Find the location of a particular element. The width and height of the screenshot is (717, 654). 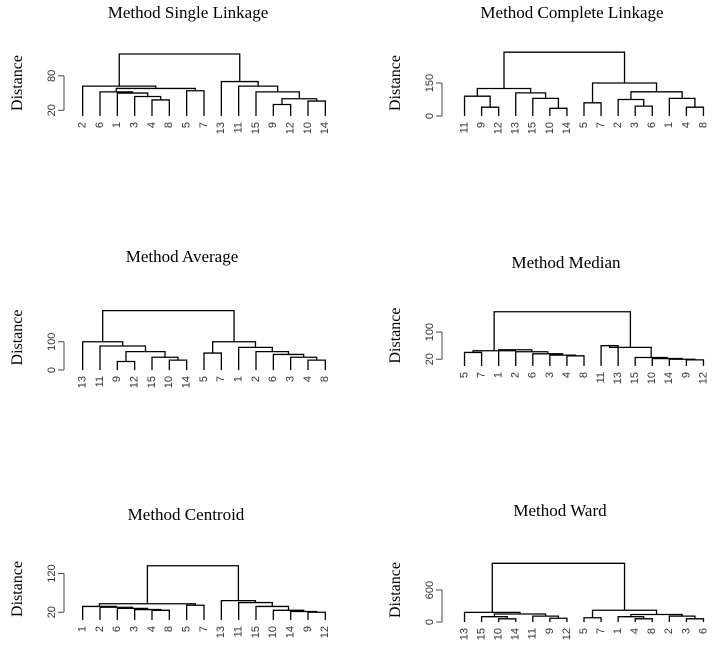

chart-title: Method Average is located at coordinates (182, 256).